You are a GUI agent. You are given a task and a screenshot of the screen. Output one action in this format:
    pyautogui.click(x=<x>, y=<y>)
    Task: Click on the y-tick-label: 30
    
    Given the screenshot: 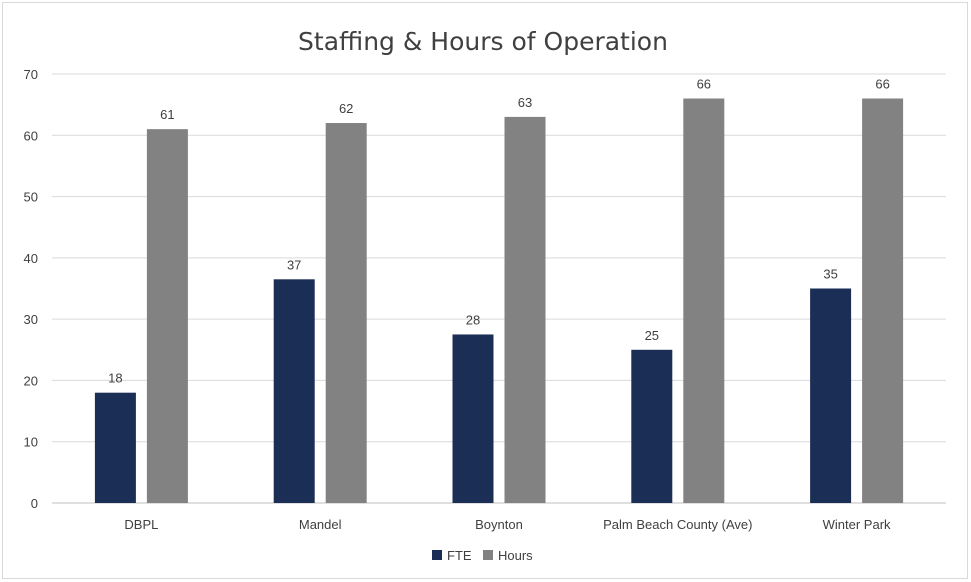 What is the action you would take?
    pyautogui.click(x=31, y=319)
    